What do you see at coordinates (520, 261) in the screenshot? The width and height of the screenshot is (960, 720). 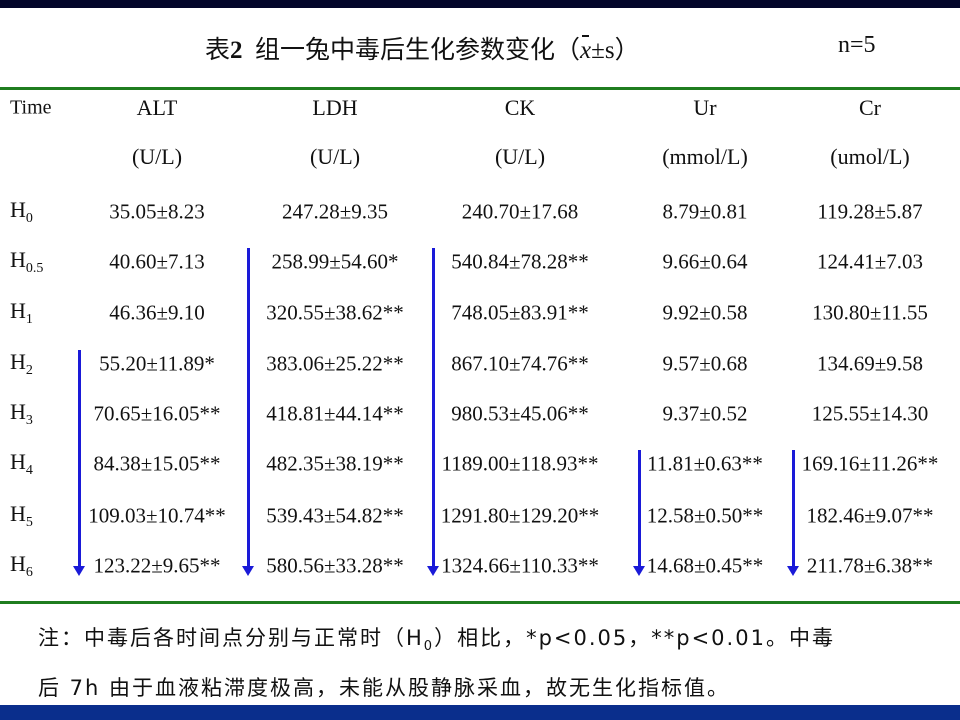 I see `table-cell: 540.84±78.28**` at bounding box center [520, 261].